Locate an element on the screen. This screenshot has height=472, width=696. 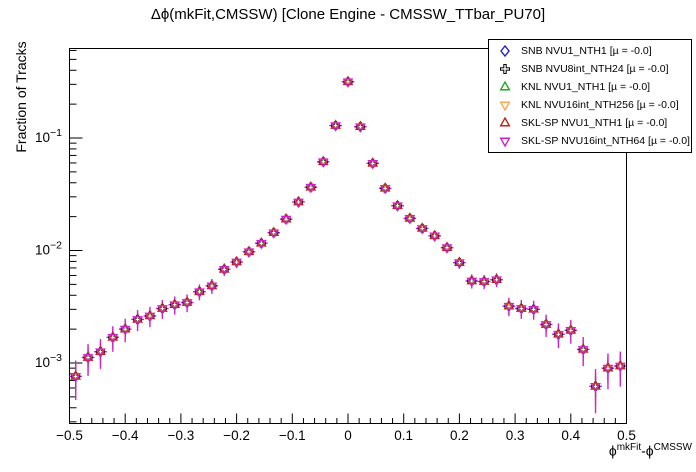
legend-entry: SNB NVU8int_NTH24 [µ = -0.0] is located at coordinates (590, 69).